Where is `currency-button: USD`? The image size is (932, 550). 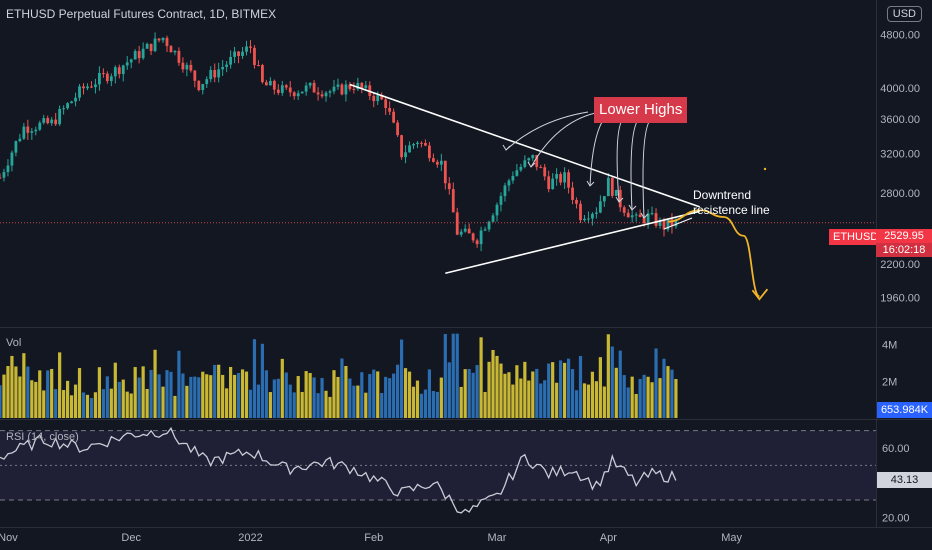
currency-button: USD is located at coordinates (904, 14).